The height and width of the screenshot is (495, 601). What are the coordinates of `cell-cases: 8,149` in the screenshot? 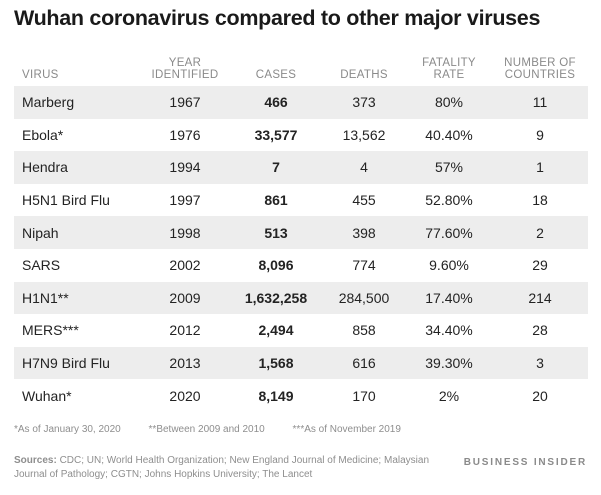 It's located at (276, 395).